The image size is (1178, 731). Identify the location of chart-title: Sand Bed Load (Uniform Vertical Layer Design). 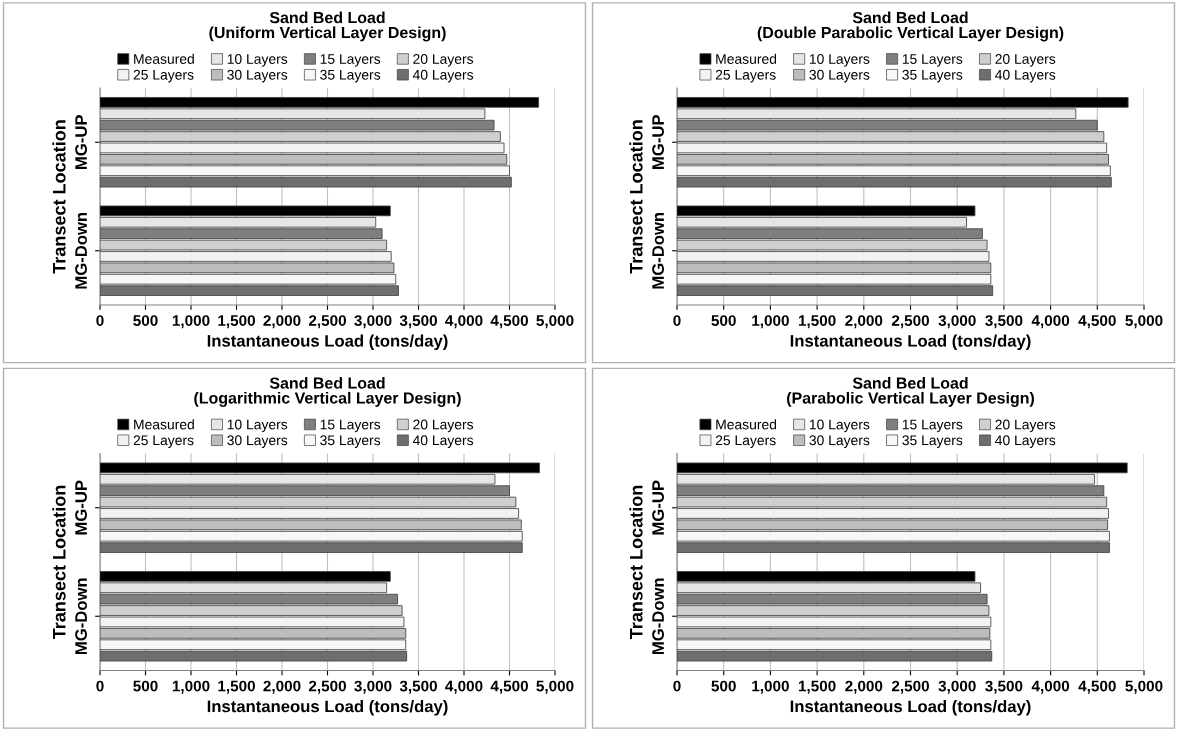
(327, 26).